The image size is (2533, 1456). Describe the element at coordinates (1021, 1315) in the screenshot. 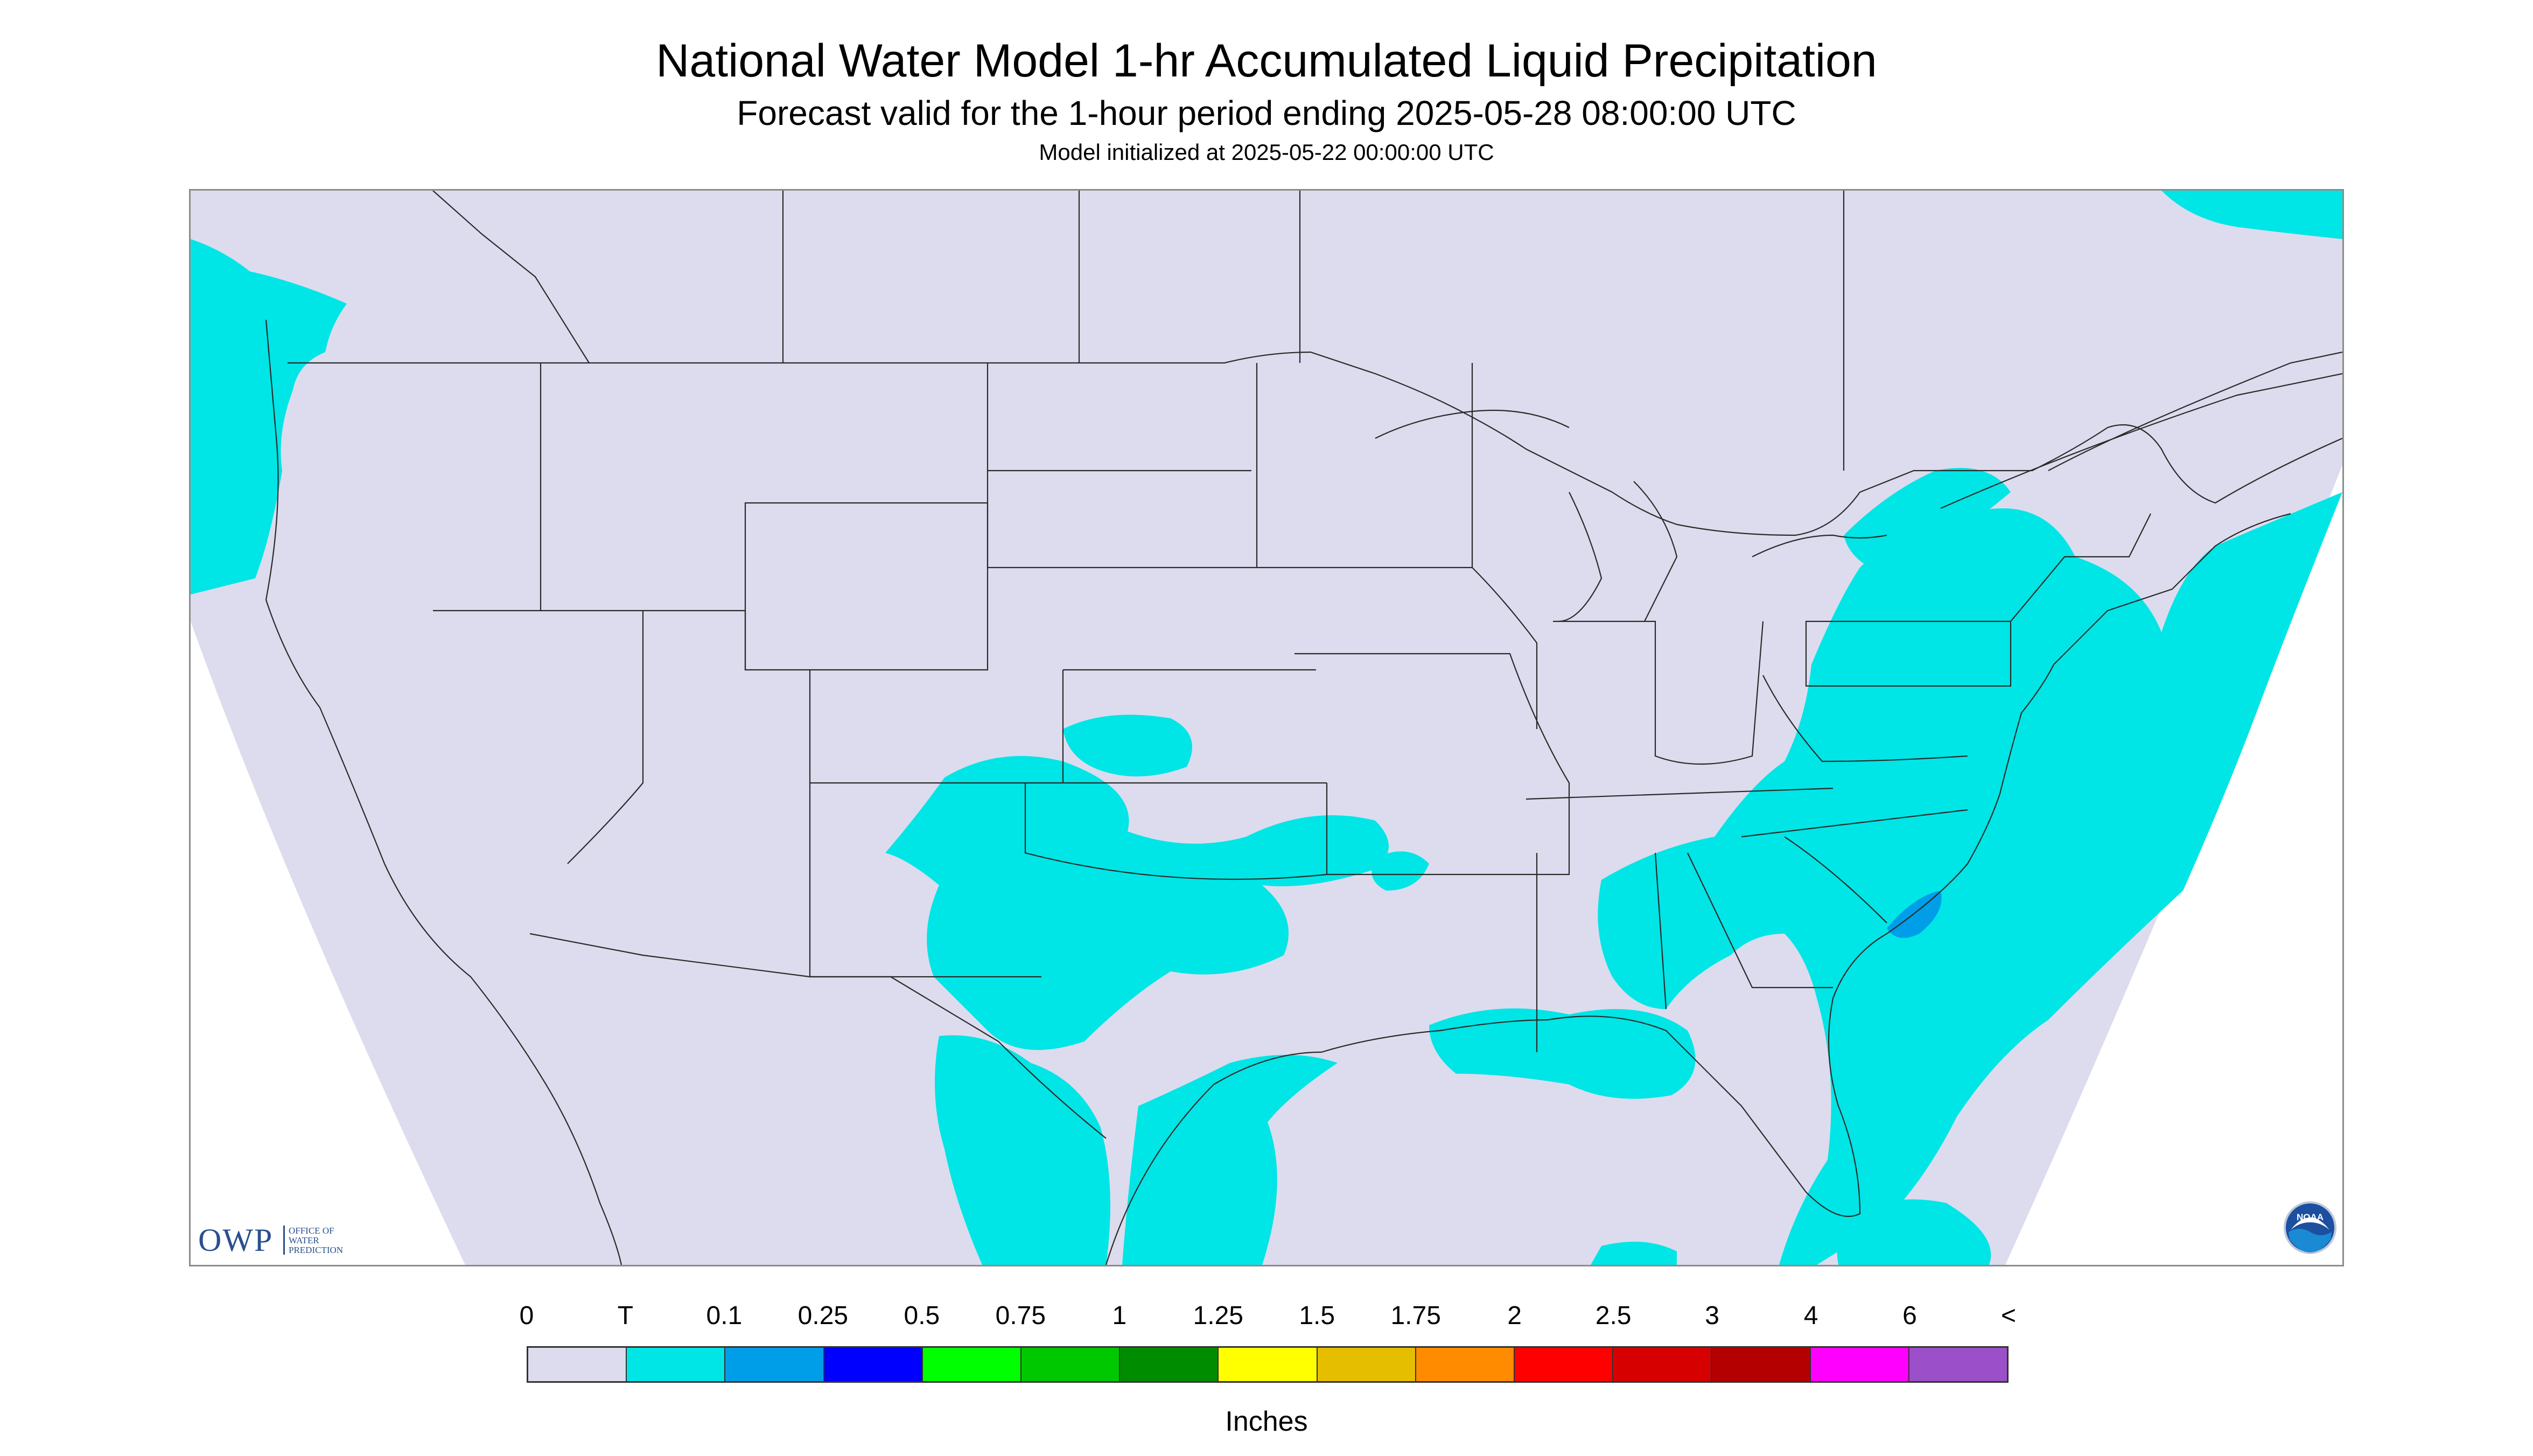

I see `legend-tick-label: 0.75` at that location.